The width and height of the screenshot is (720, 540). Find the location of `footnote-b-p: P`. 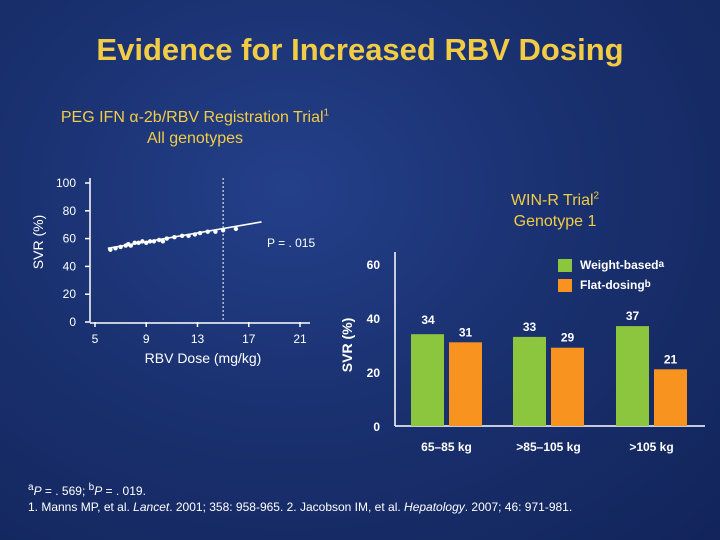

footnote-b-p: P is located at coordinates (98, 491).